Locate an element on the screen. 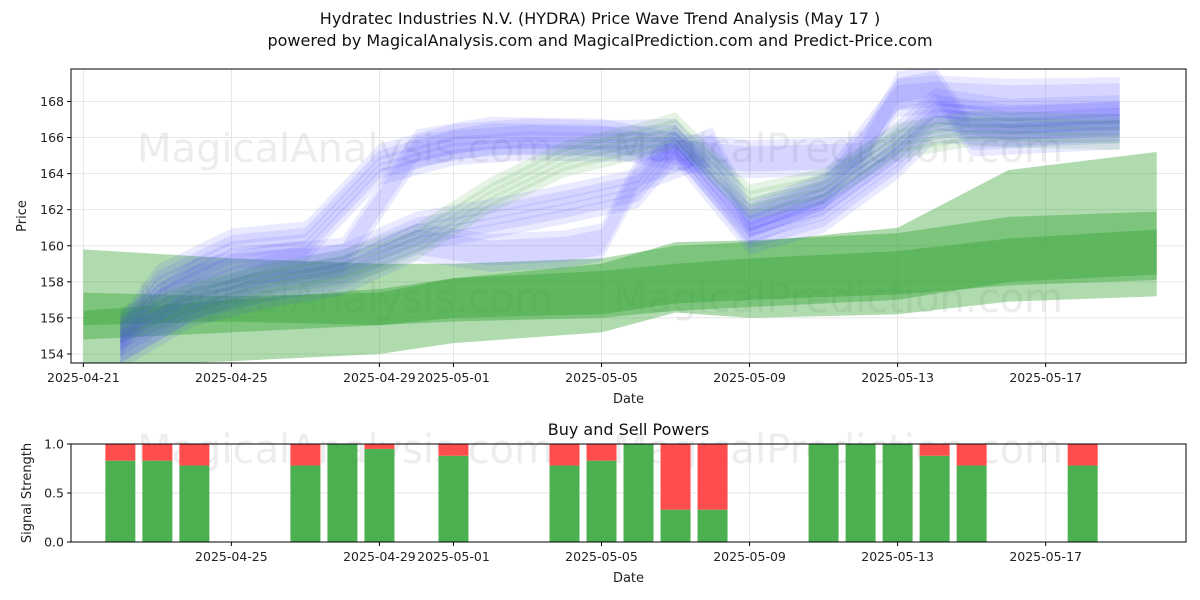  y-tick-label: 160 is located at coordinates (52, 245).